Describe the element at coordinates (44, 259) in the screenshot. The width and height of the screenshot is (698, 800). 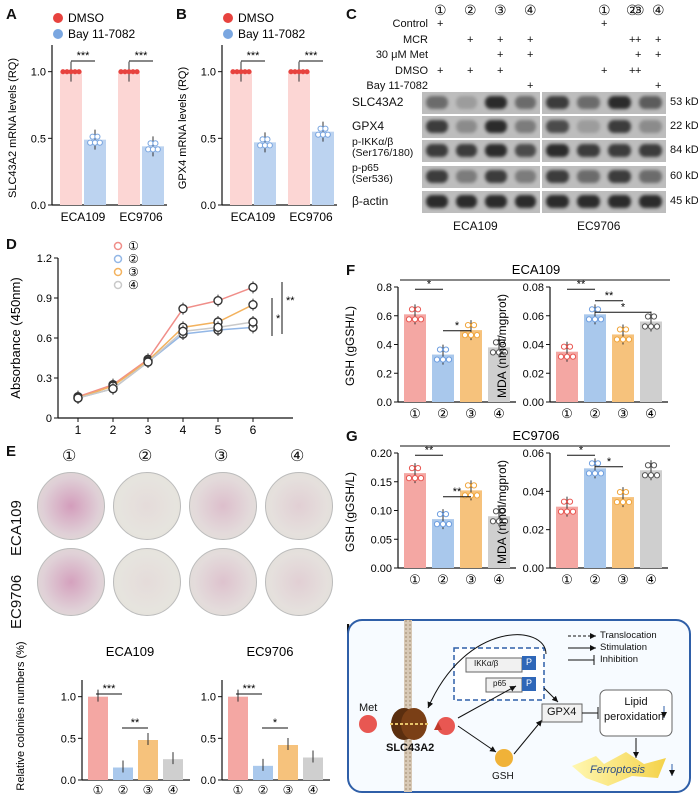
I see `y-tick-label: 1.2` at that location.